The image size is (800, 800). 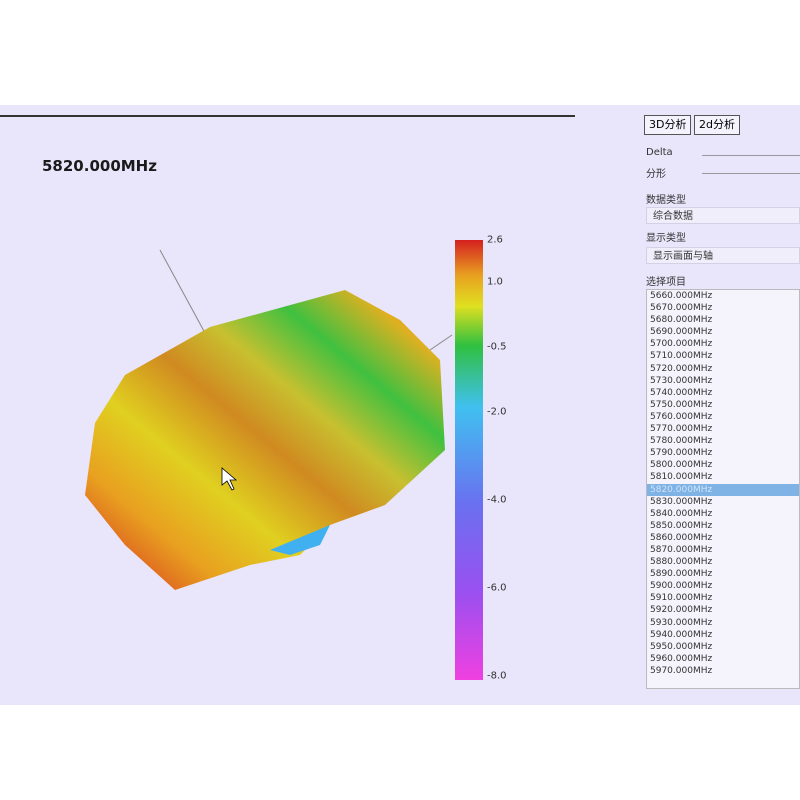 What do you see at coordinates (723, 215) in the screenshot?
I see `data-type-select: 综合数据` at bounding box center [723, 215].